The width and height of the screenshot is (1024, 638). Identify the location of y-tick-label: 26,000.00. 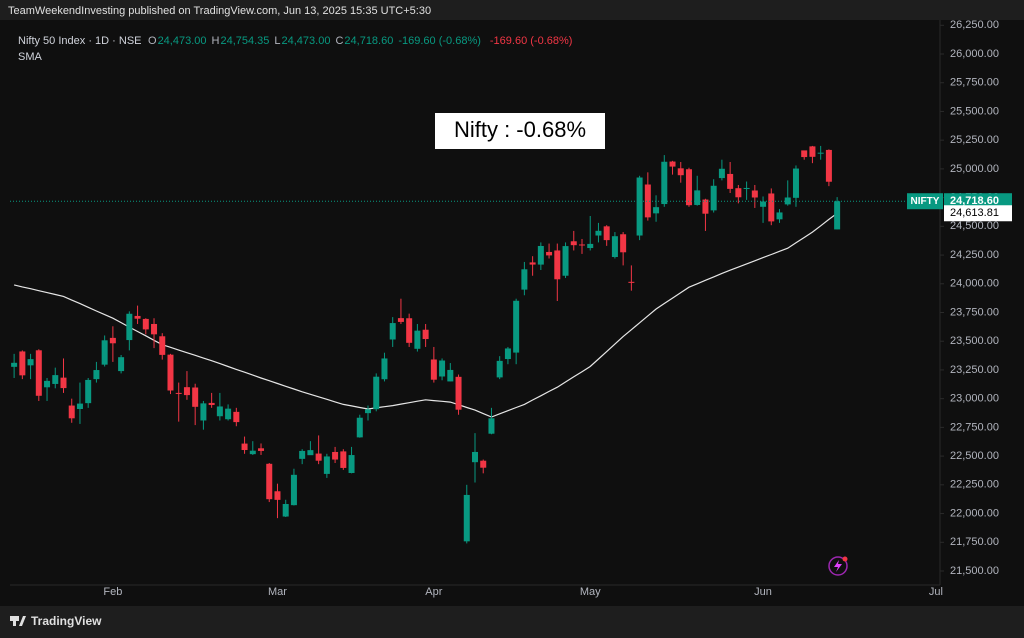
(974, 54).